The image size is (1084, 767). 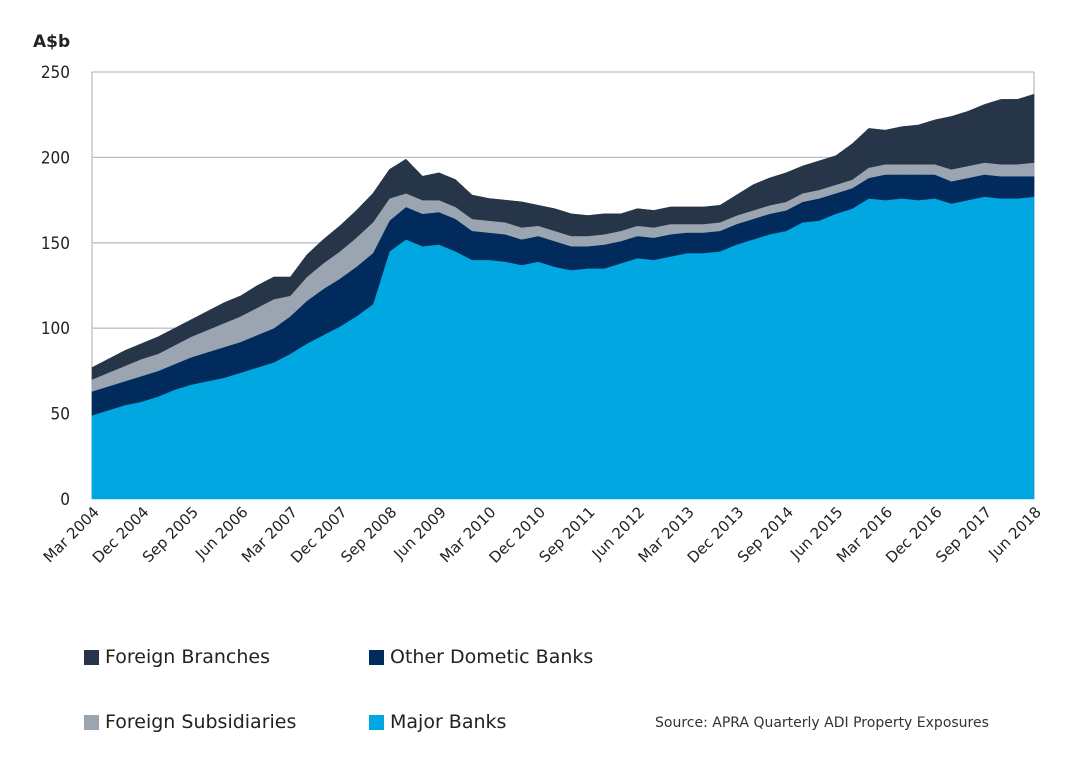 I want to click on y-tick-label: 50, so click(x=60, y=415).